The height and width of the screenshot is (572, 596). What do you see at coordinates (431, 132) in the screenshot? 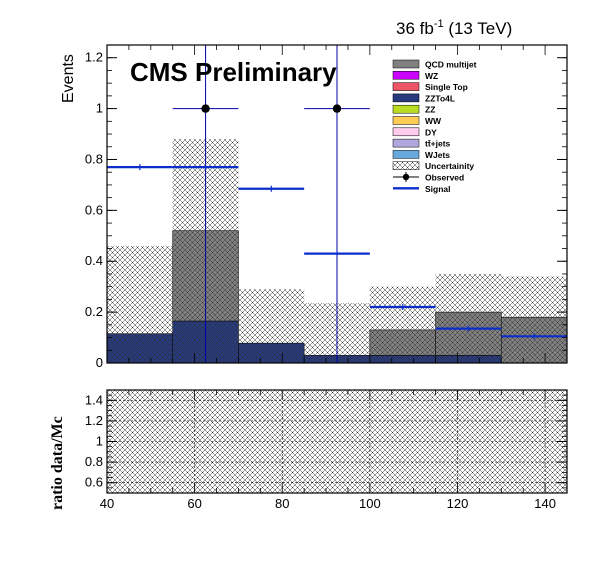
I see `legend-label-6: DY` at bounding box center [431, 132].